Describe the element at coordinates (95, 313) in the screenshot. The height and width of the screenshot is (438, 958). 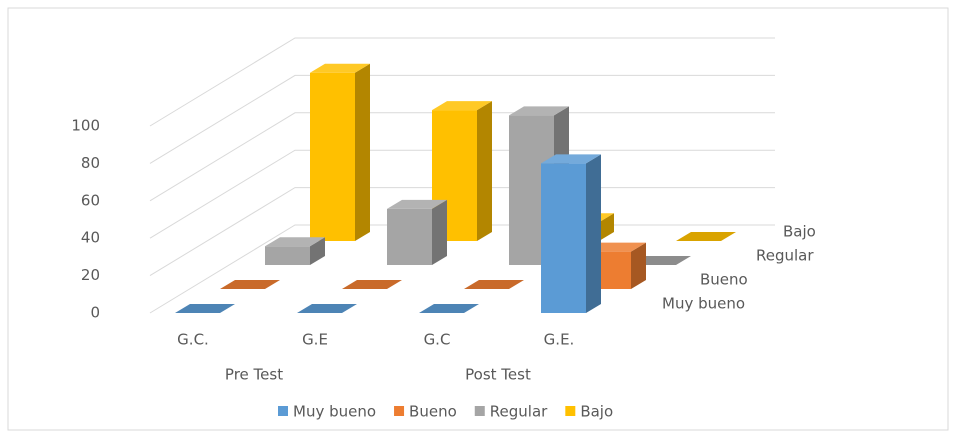
I see `y-tick-label: 0` at that location.